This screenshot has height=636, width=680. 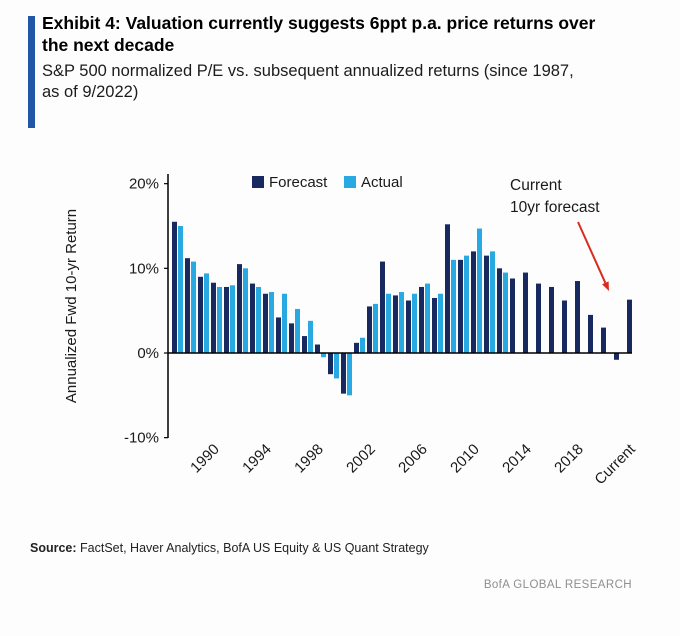 What do you see at coordinates (323, 355) in the screenshot?
I see `bar-actual-1998` at bounding box center [323, 355].